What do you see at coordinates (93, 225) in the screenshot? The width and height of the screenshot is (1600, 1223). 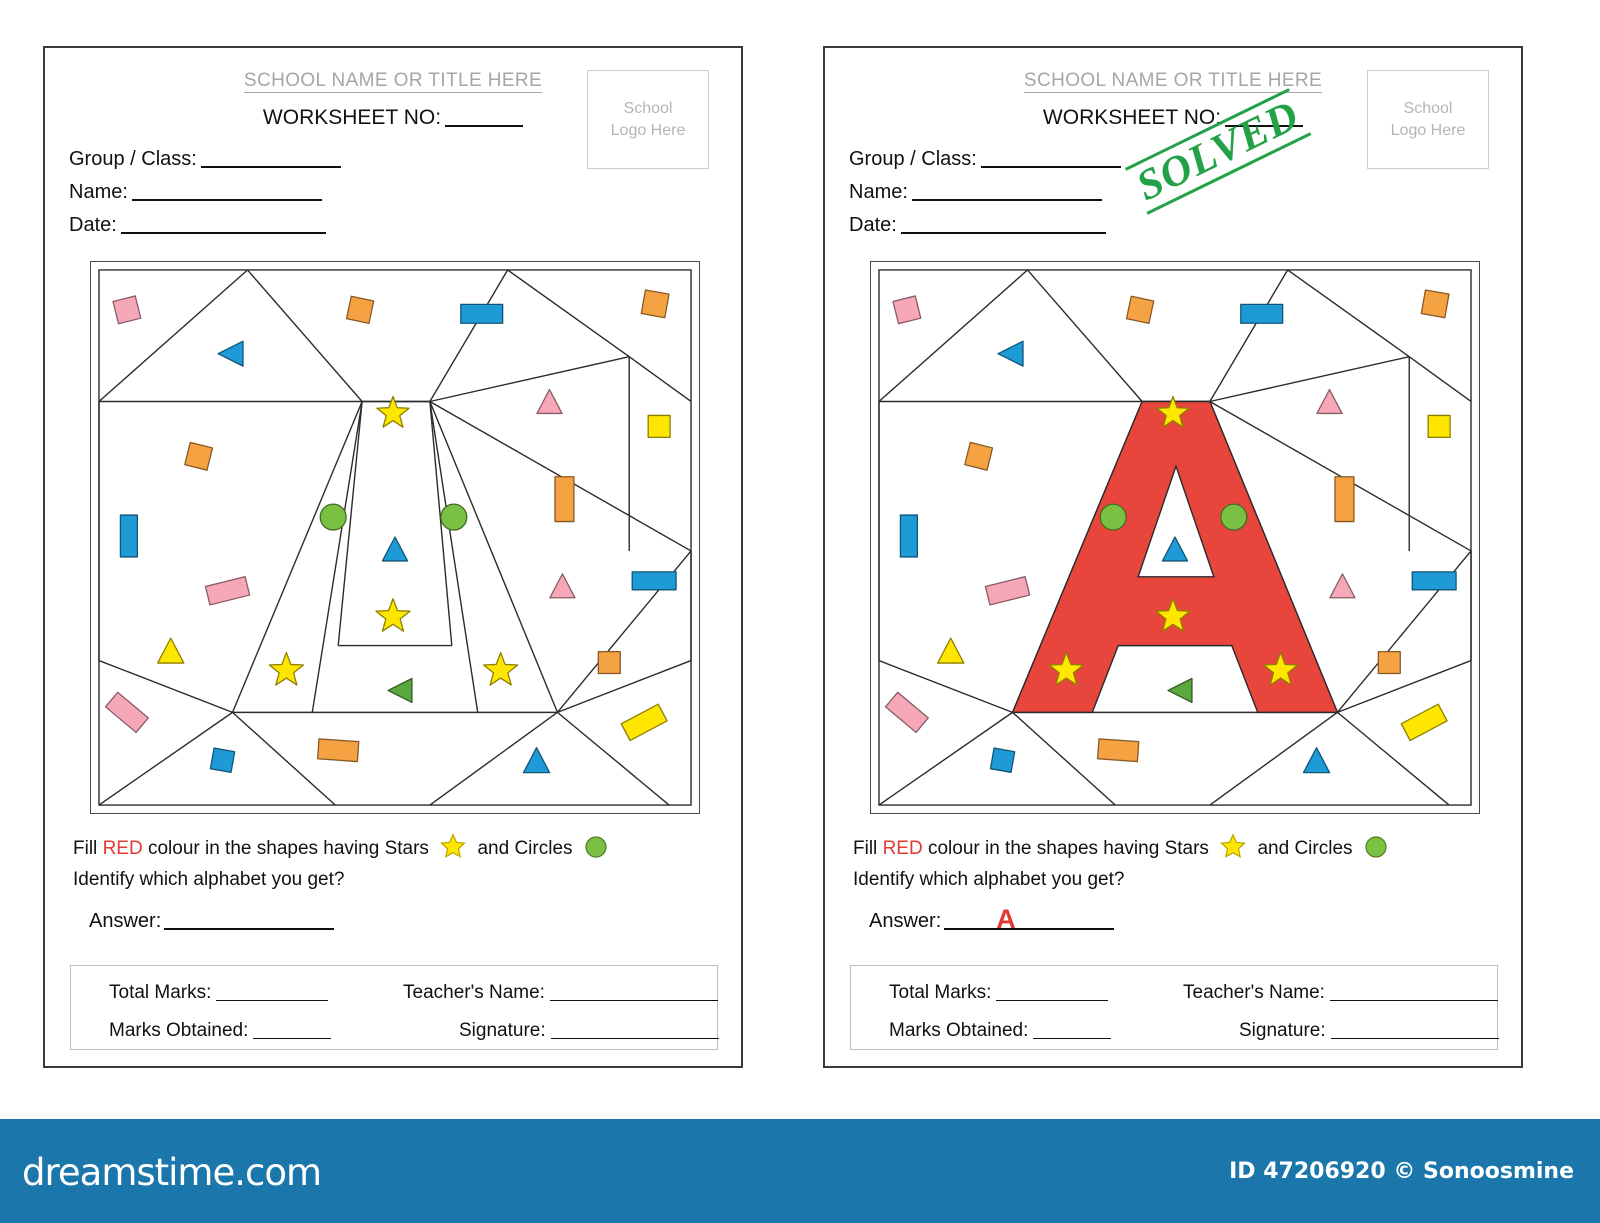 I see `field-date-label: Date:` at bounding box center [93, 225].